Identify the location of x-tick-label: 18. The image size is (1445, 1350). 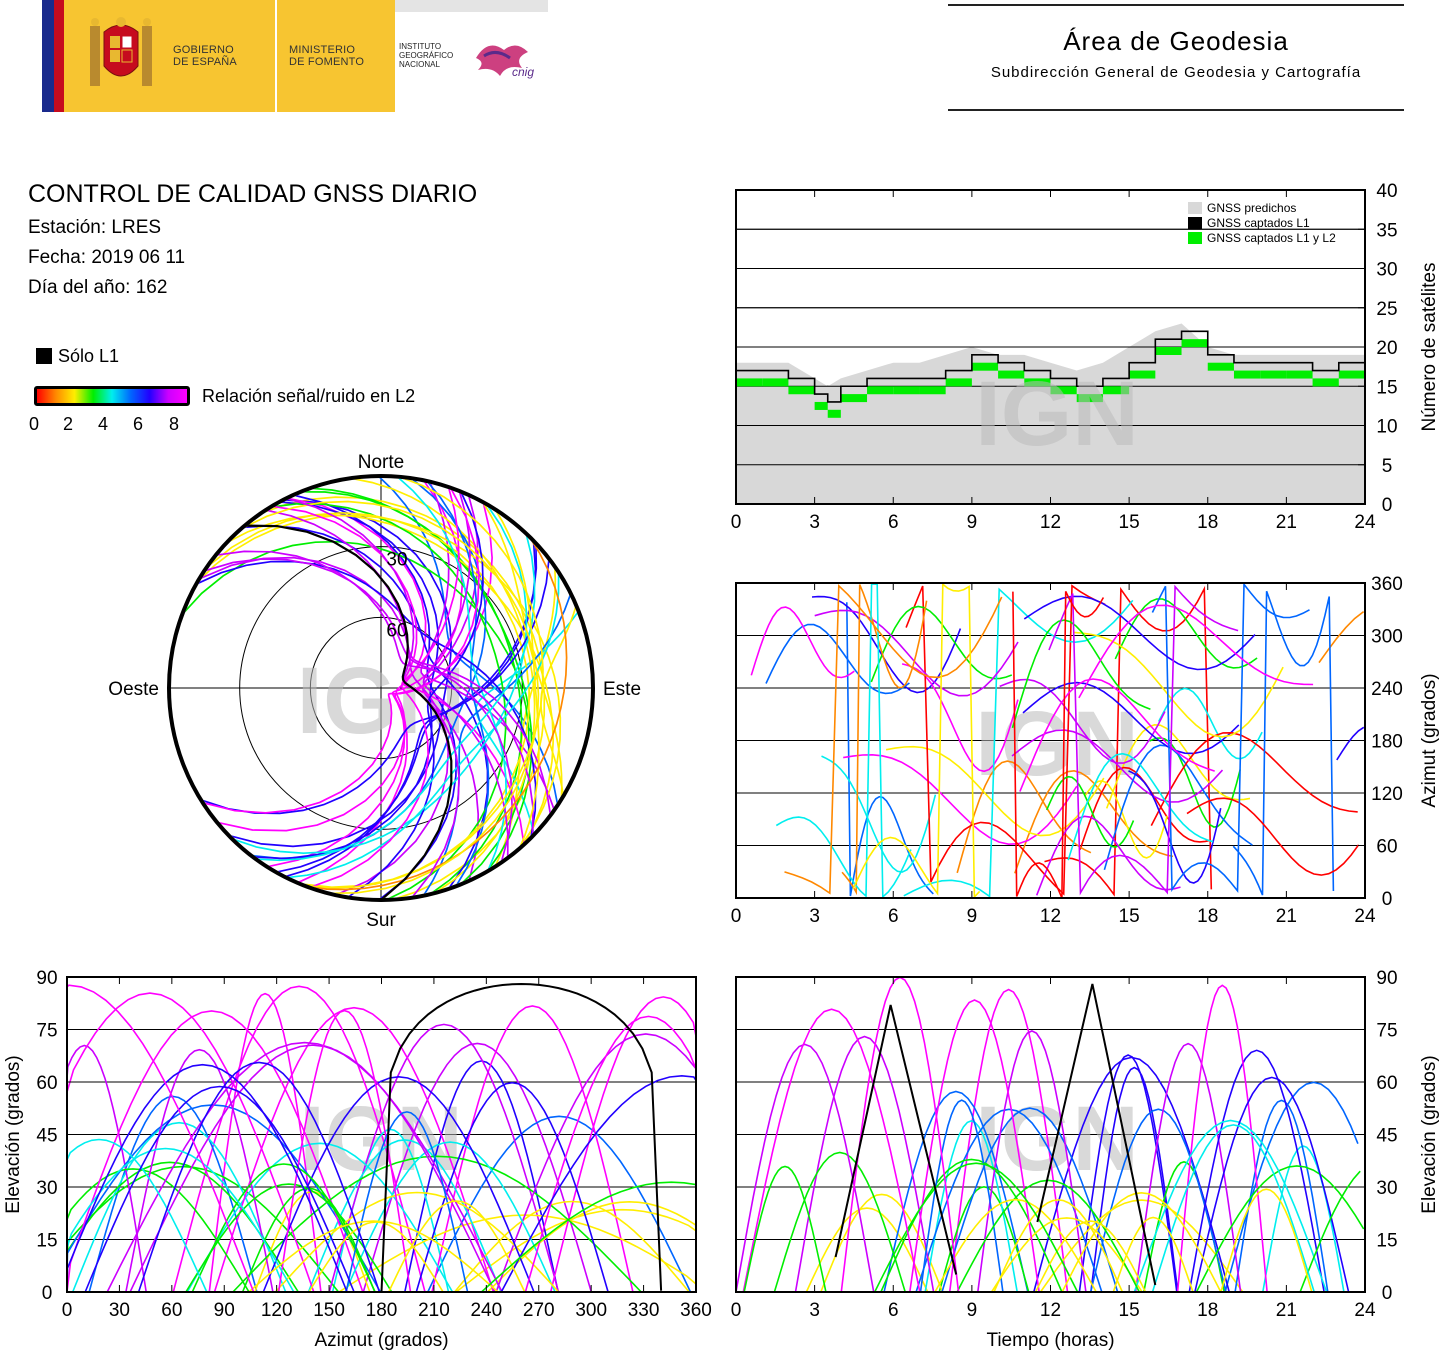
(1207, 522).